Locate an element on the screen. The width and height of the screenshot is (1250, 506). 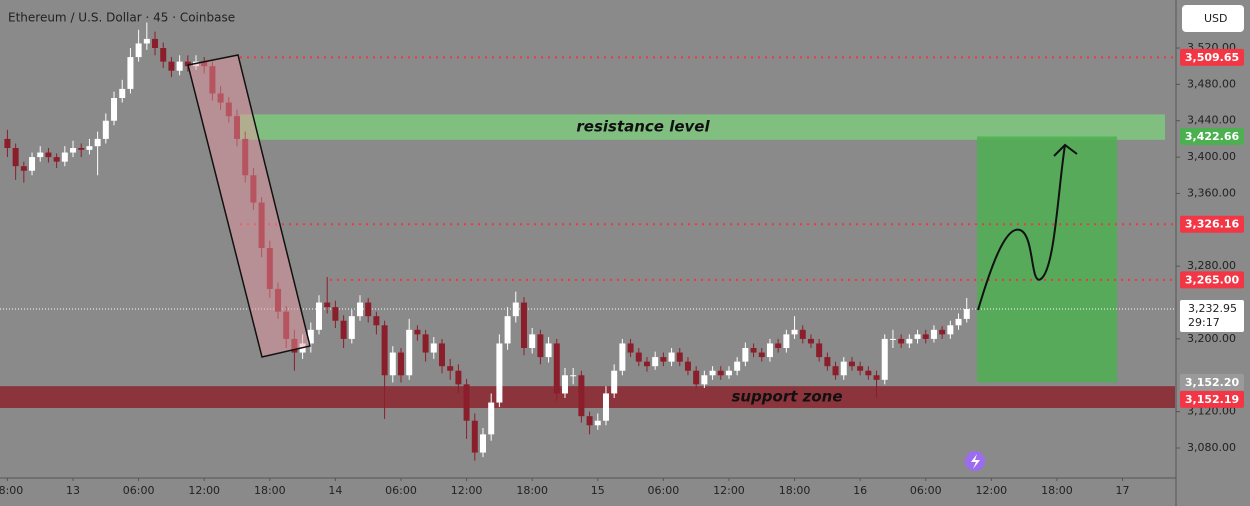
y-tick-label: 3,280.00 is located at coordinates (1211, 265).